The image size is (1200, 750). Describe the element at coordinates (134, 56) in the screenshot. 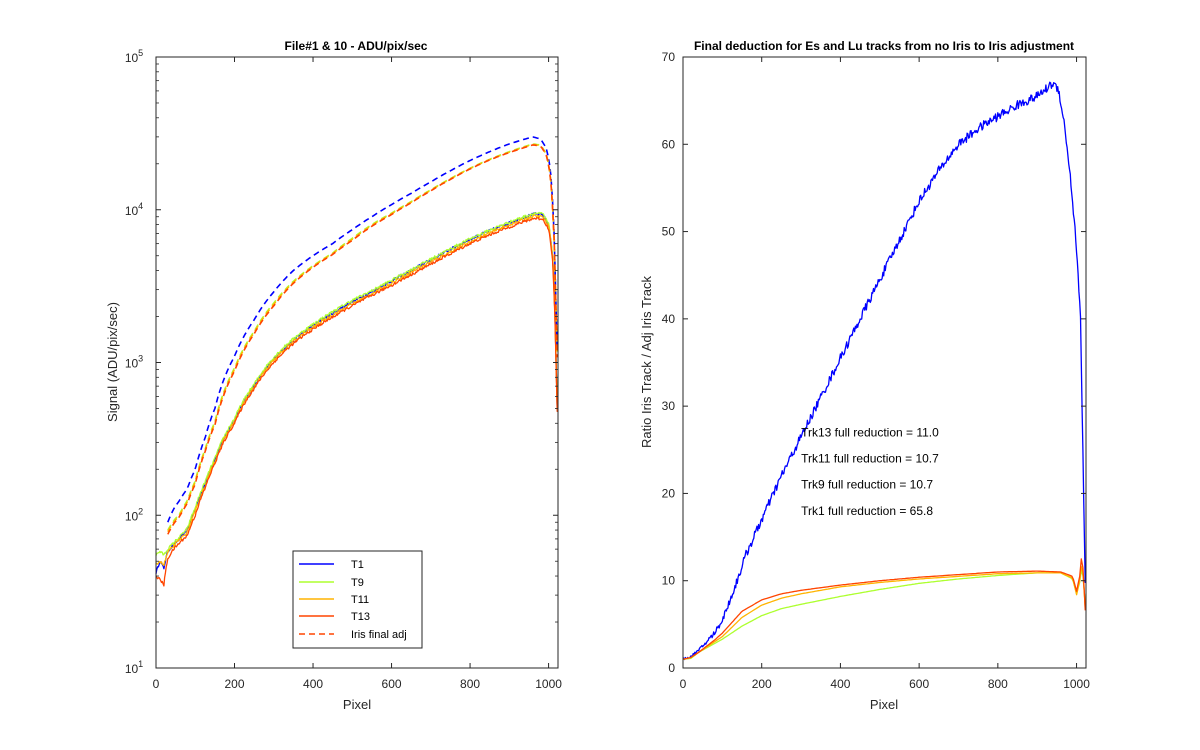

I see `y-tick-label: 10⁵` at that location.